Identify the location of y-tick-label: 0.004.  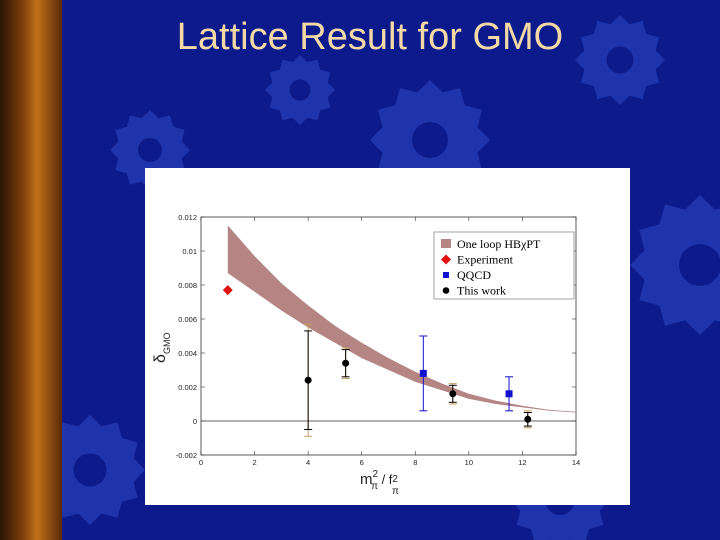
(187, 353).